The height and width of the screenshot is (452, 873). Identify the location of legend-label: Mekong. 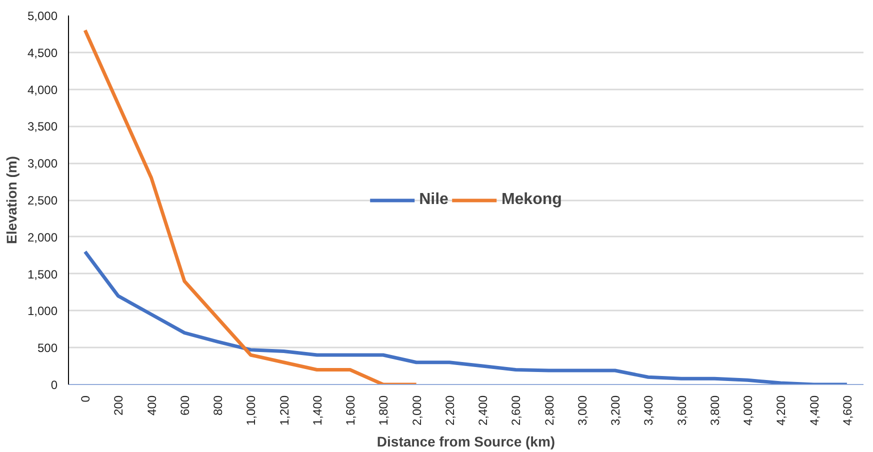
(531, 199).